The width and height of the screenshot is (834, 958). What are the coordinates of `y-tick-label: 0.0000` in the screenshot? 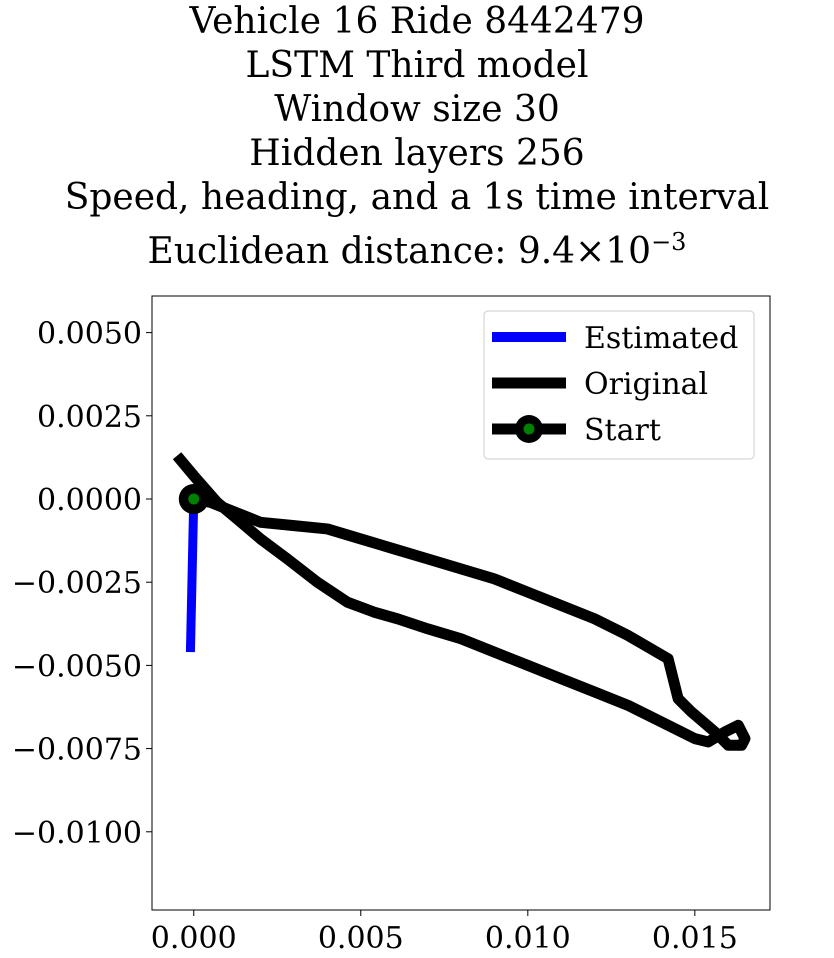 It's located at (89, 500).